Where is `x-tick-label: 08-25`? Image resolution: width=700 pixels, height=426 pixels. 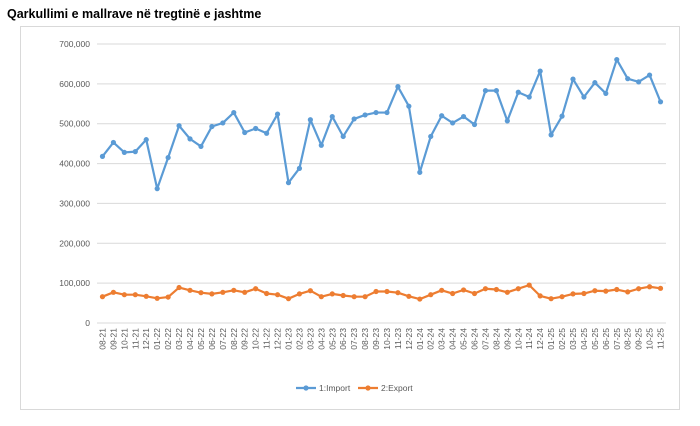 x-tick-label: 08-25 is located at coordinates (628, 339).